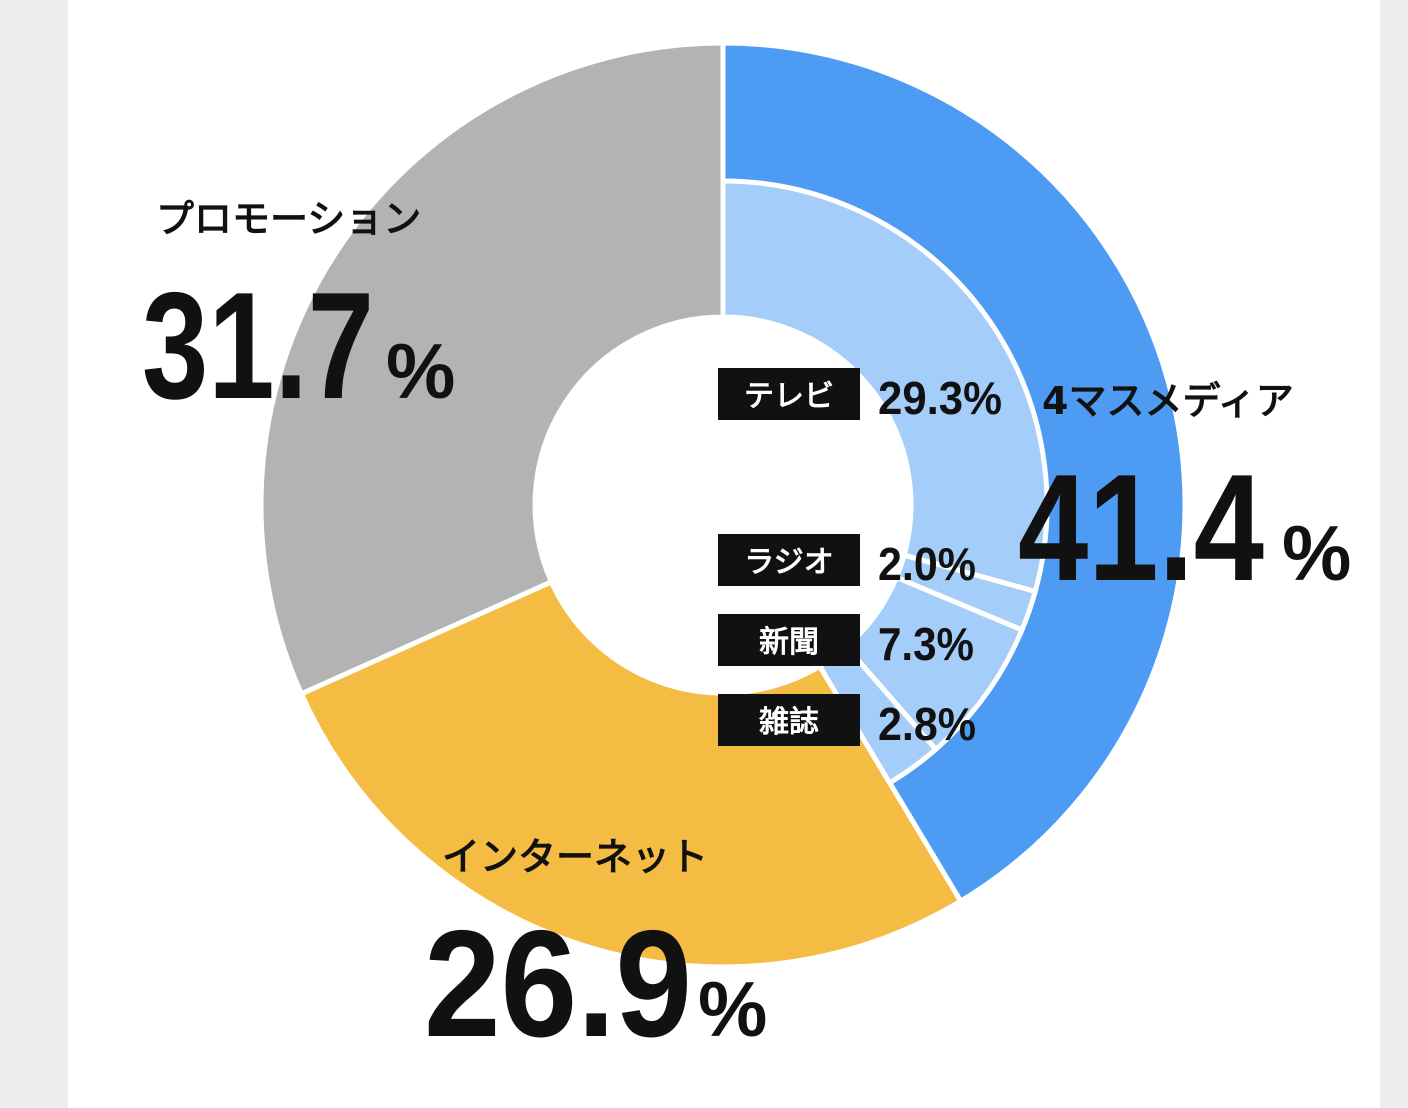  Describe the element at coordinates (1316, 553) in the screenshot. I see `pct-sign-mass-media: %` at that location.